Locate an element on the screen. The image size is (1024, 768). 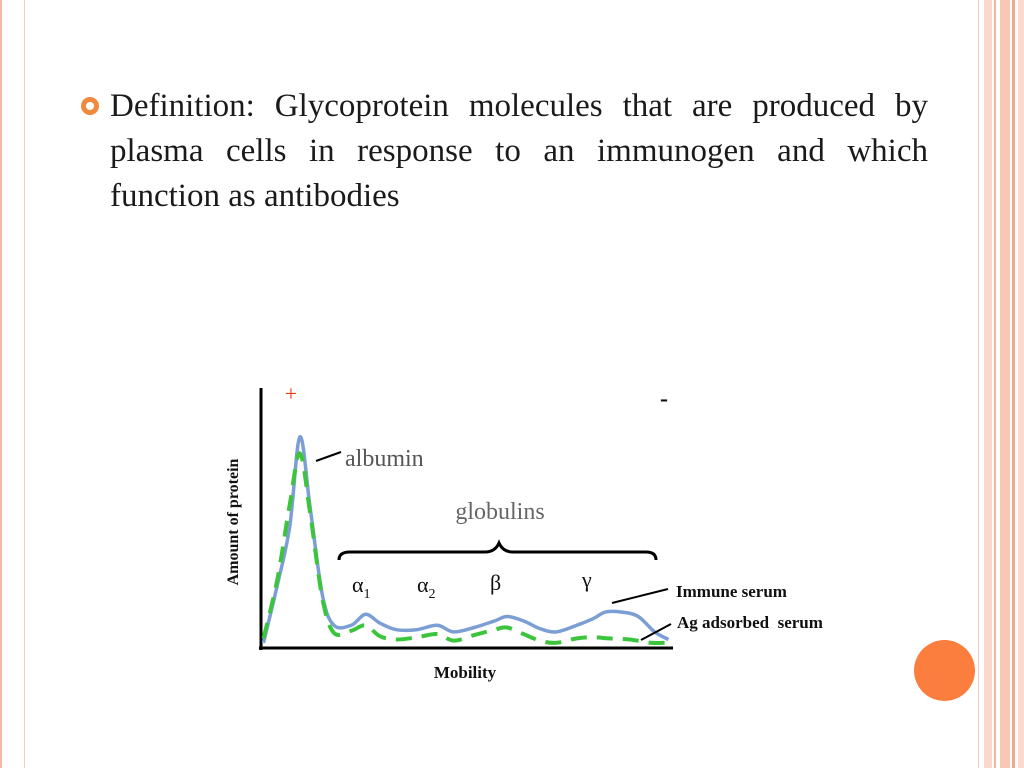
bullet-icon is located at coordinates (90, 106).